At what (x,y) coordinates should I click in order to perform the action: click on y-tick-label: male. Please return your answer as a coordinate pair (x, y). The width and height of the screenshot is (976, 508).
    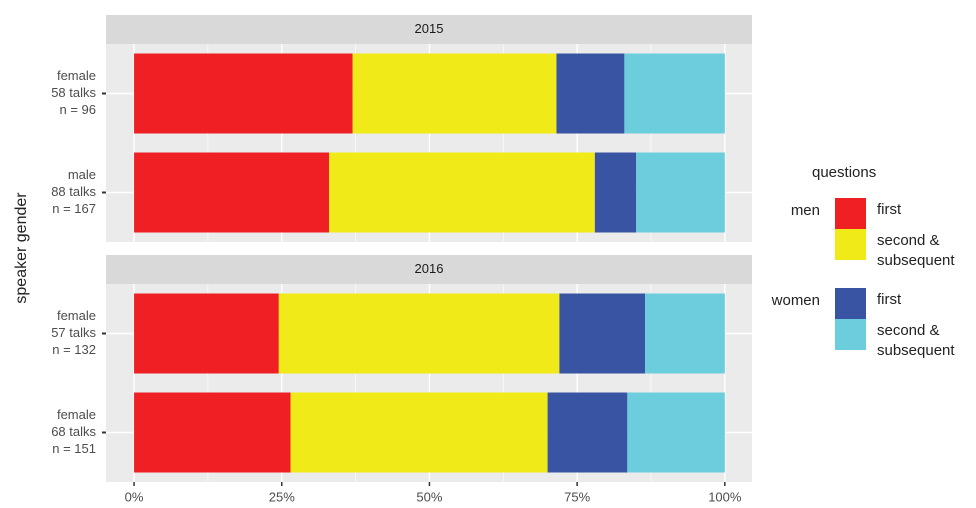
    Looking at the image, I should click on (82, 174).